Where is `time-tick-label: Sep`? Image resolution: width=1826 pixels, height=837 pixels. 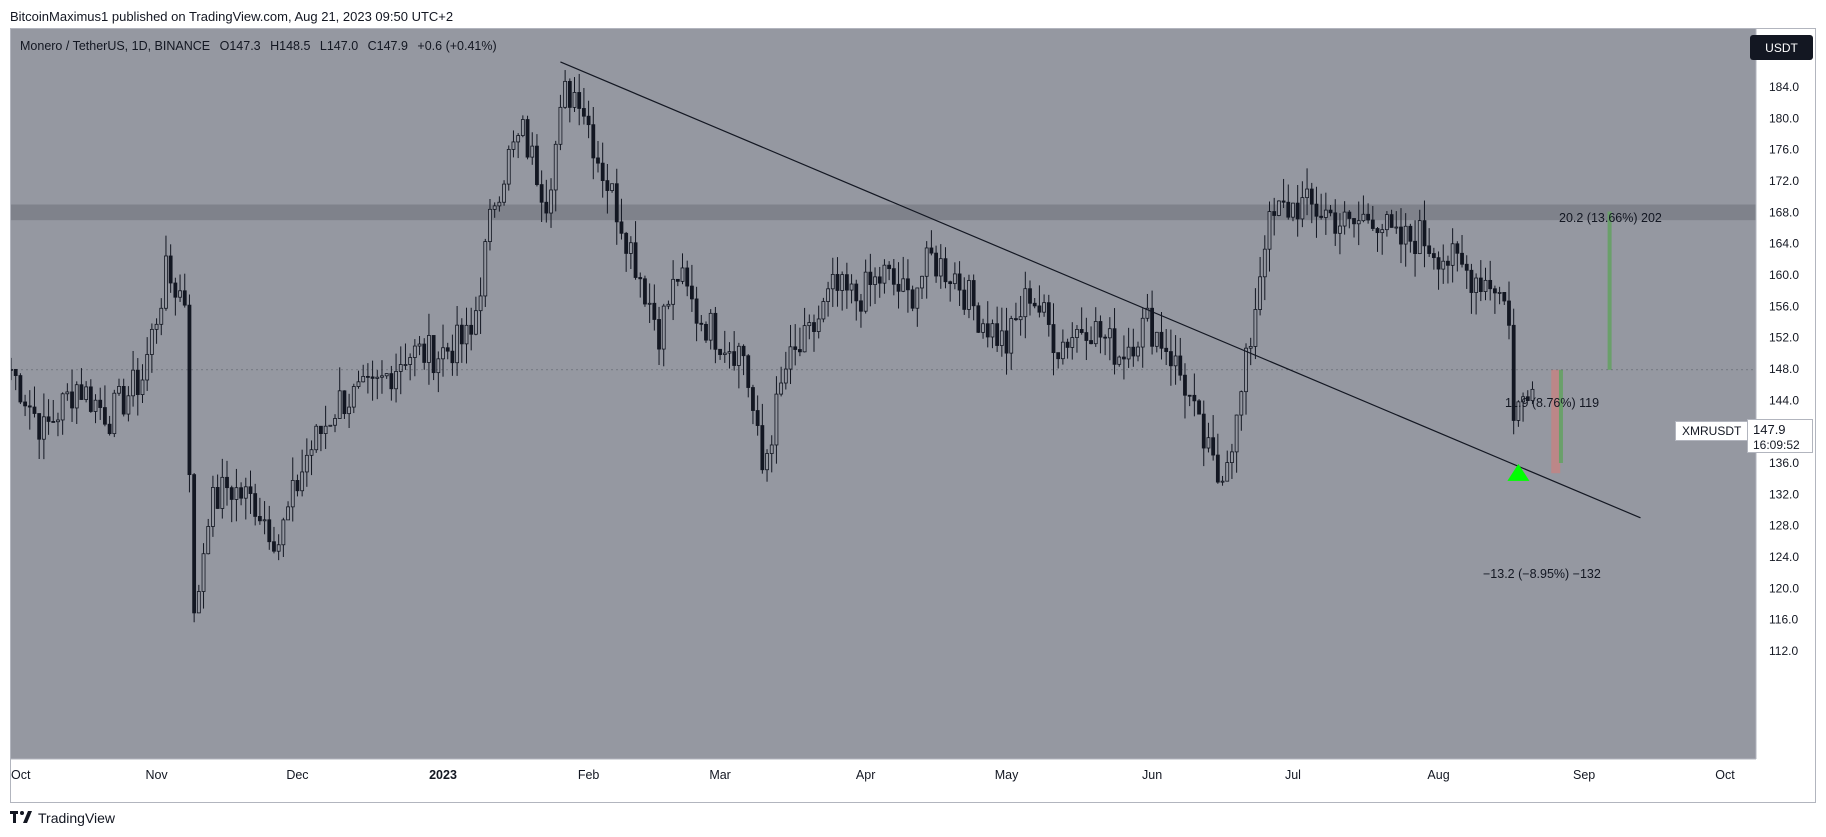
time-tick-label: Sep is located at coordinates (1584, 775).